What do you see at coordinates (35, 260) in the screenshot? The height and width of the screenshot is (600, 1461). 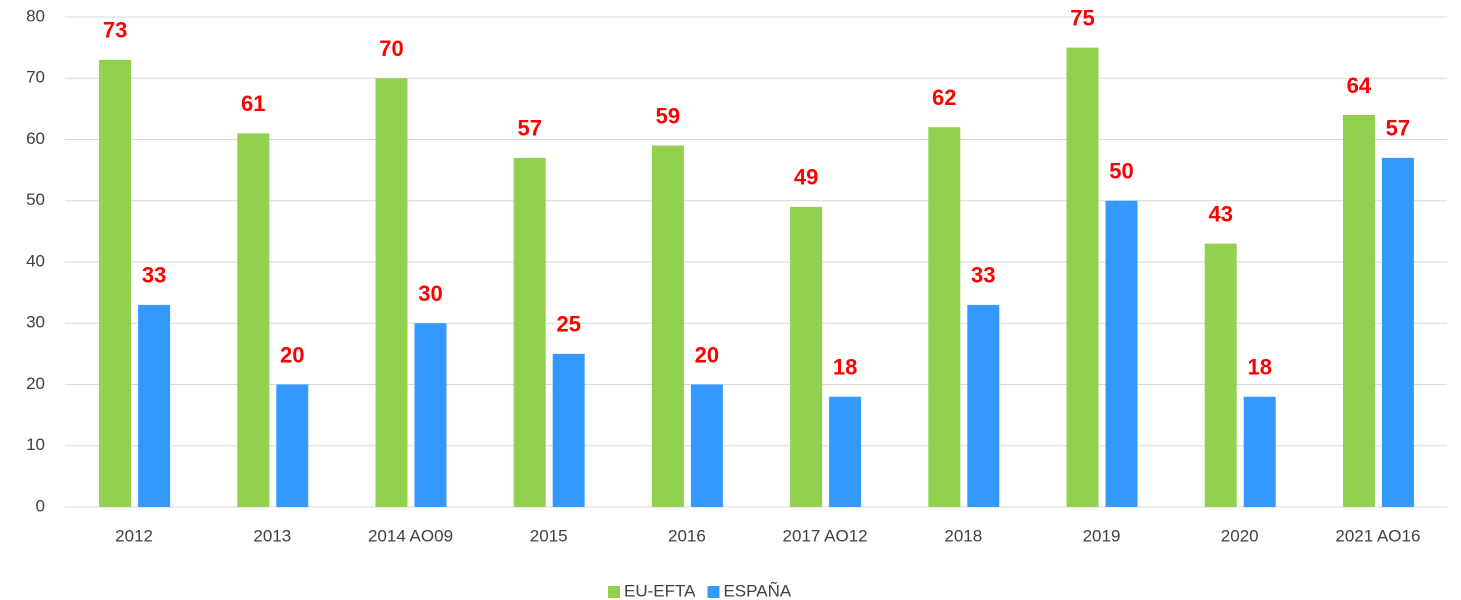 I see `y-tick-label: 40` at bounding box center [35, 260].